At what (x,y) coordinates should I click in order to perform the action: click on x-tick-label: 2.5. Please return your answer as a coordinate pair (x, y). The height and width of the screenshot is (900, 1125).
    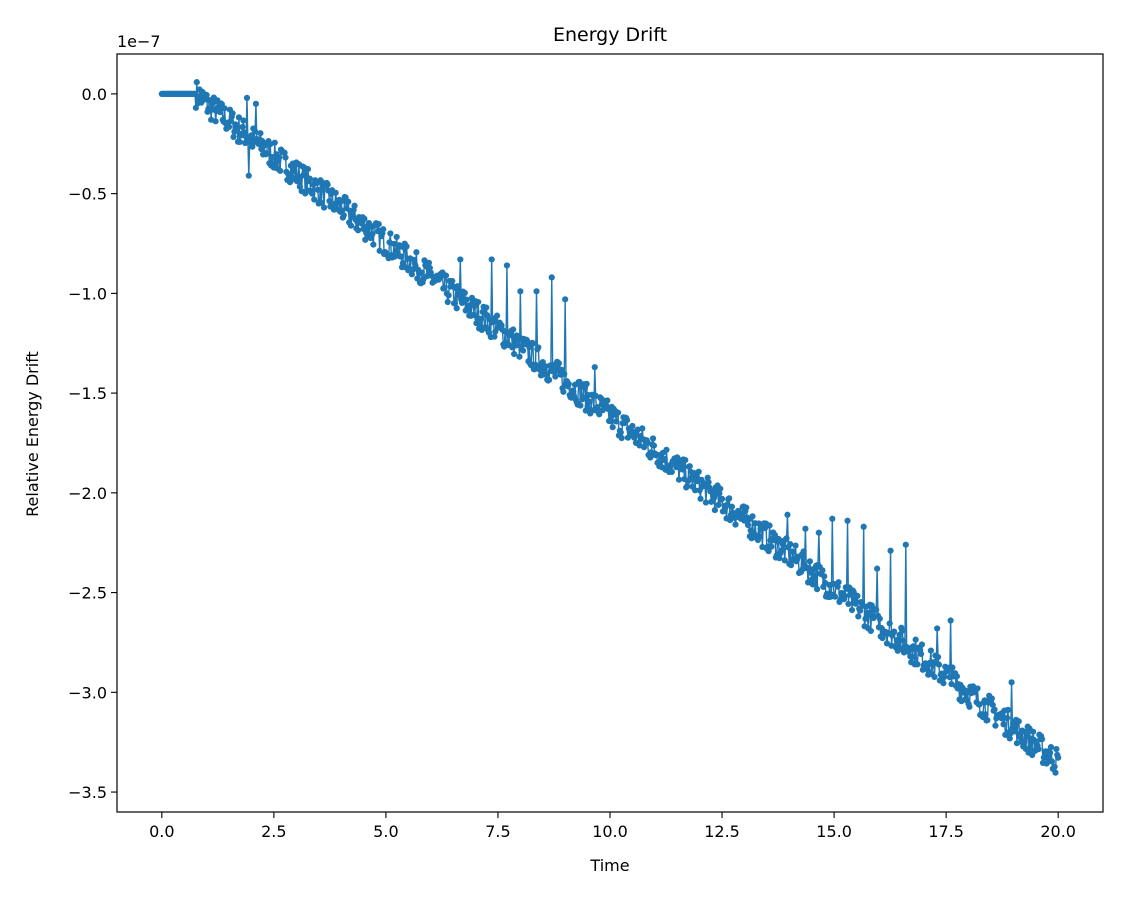
    Looking at the image, I should click on (273, 831).